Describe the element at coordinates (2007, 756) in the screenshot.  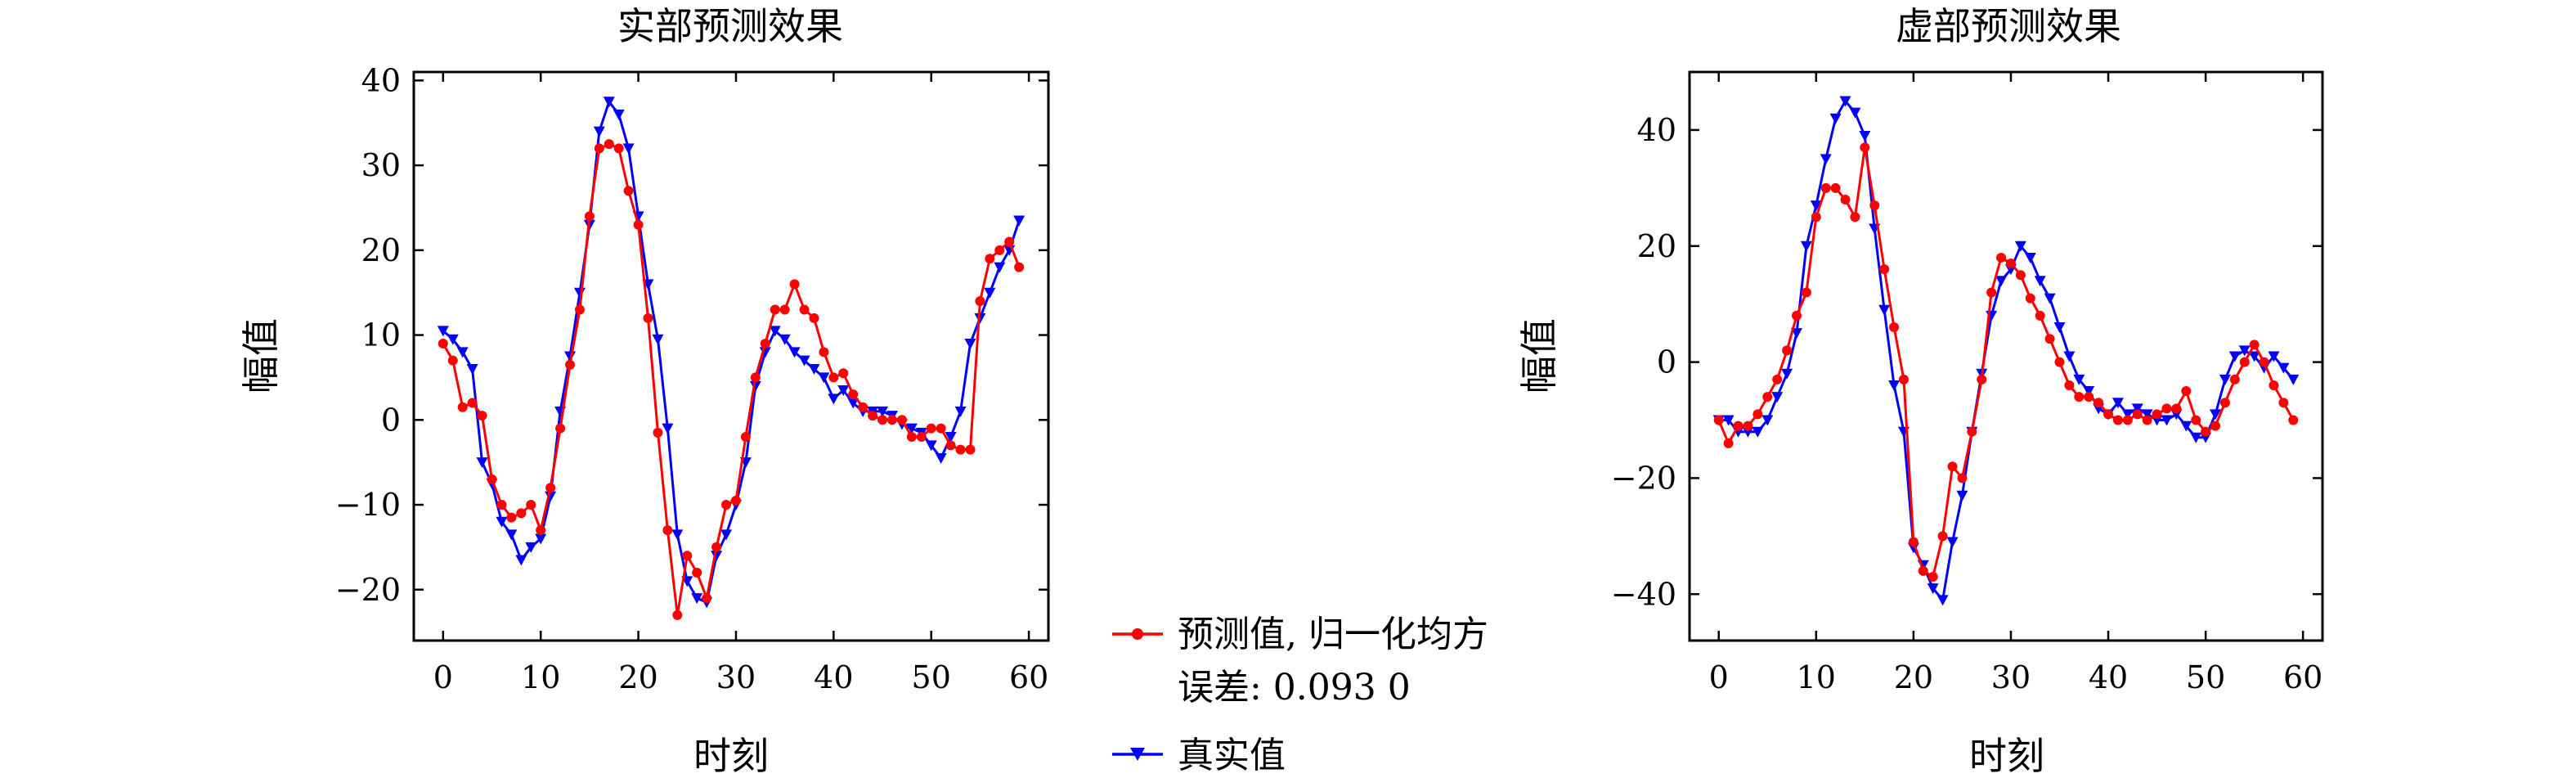
I see `x-axis-label-imag: 时刻` at that location.